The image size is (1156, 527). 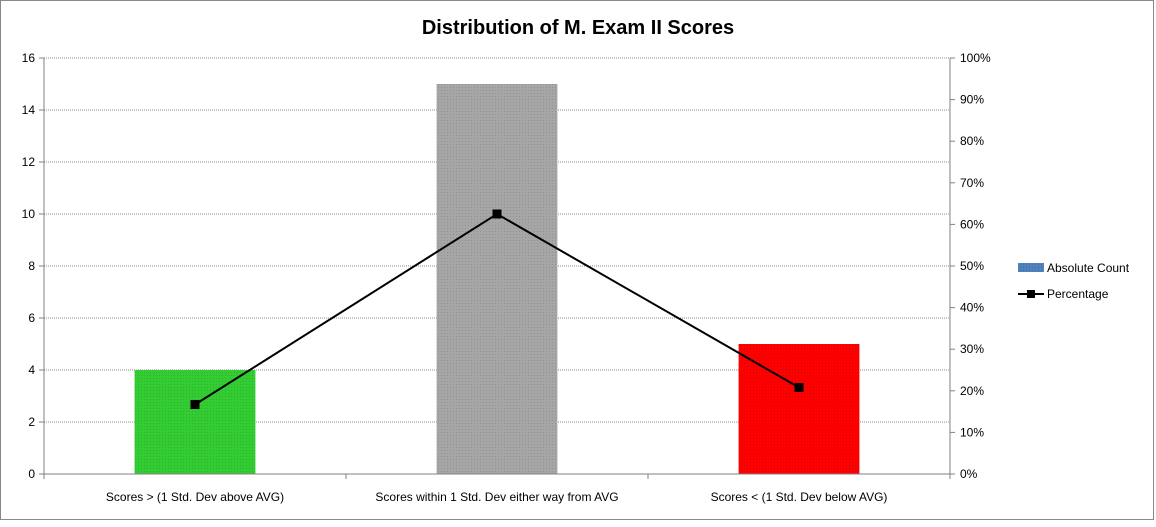 What do you see at coordinates (578, 28) in the screenshot?
I see `chart-title: Distribution of M. Exam II Scores` at bounding box center [578, 28].